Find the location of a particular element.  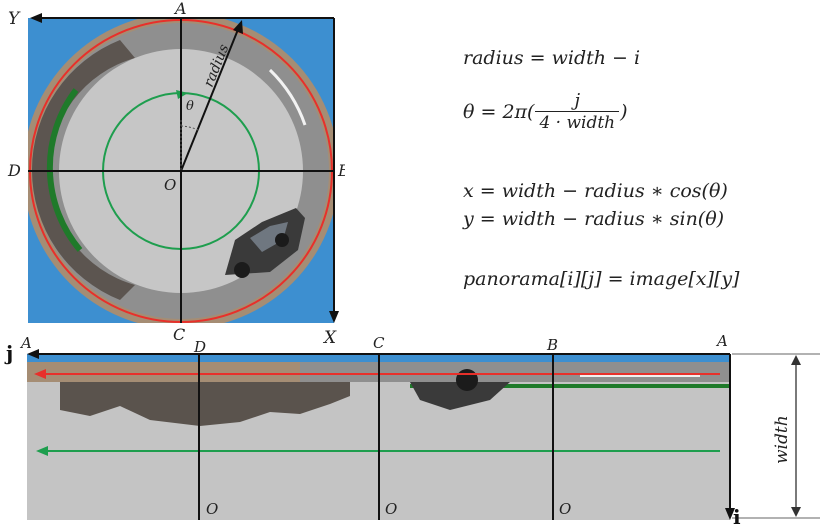

j-axis-label: j is located at coordinates (8, 353).